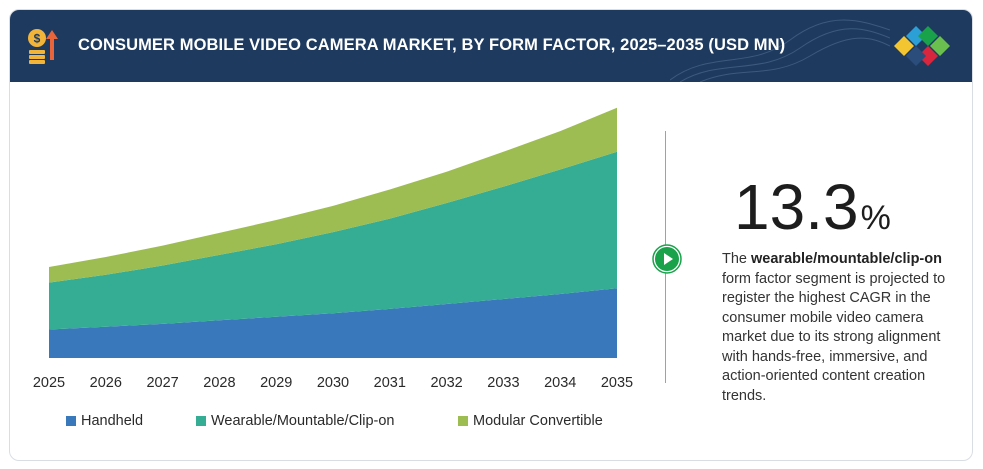 The height and width of the screenshot is (469, 983). Describe the element at coordinates (162, 383) in the screenshot. I see `x-tick-label: 2027` at that location.